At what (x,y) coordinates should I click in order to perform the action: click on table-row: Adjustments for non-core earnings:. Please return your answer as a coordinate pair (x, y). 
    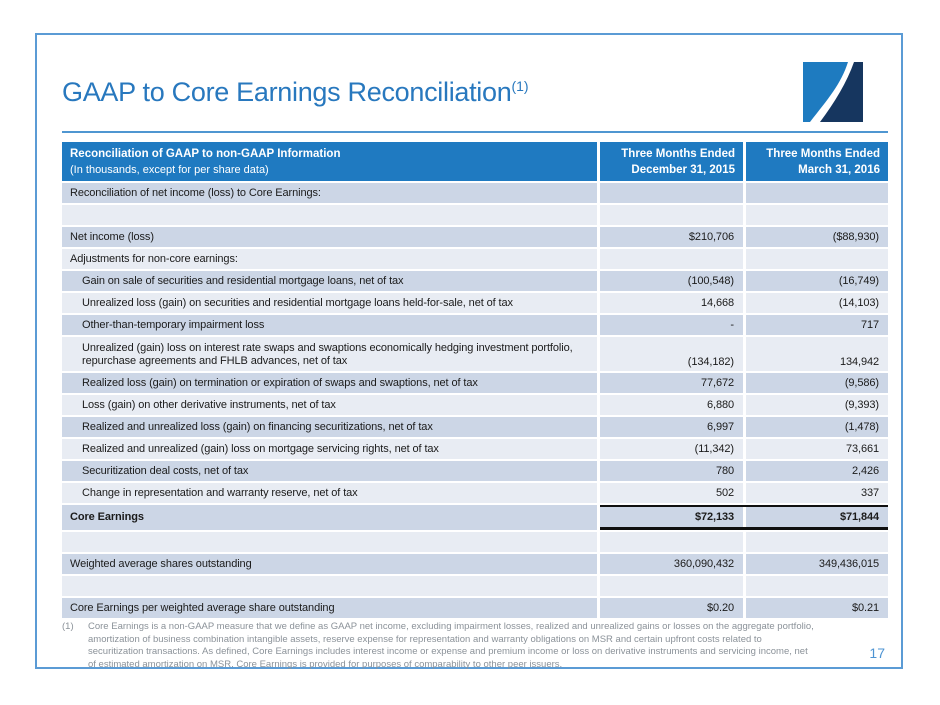
    Looking at the image, I should click on (475, 259).